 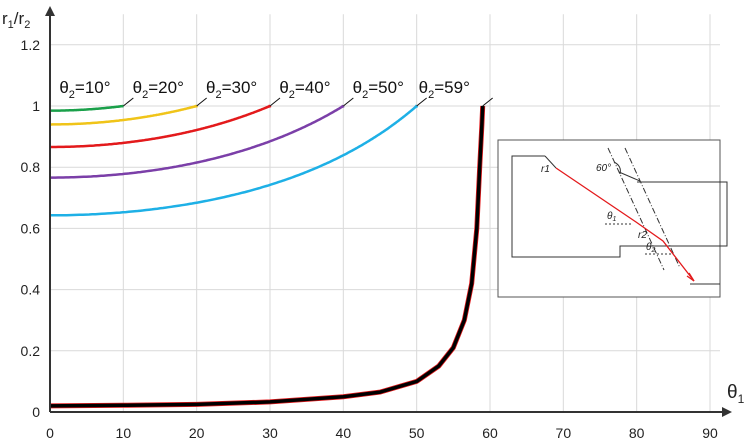 I want to click on series-label-theta2-50: θ2=50°, so click(x=378, y=89).